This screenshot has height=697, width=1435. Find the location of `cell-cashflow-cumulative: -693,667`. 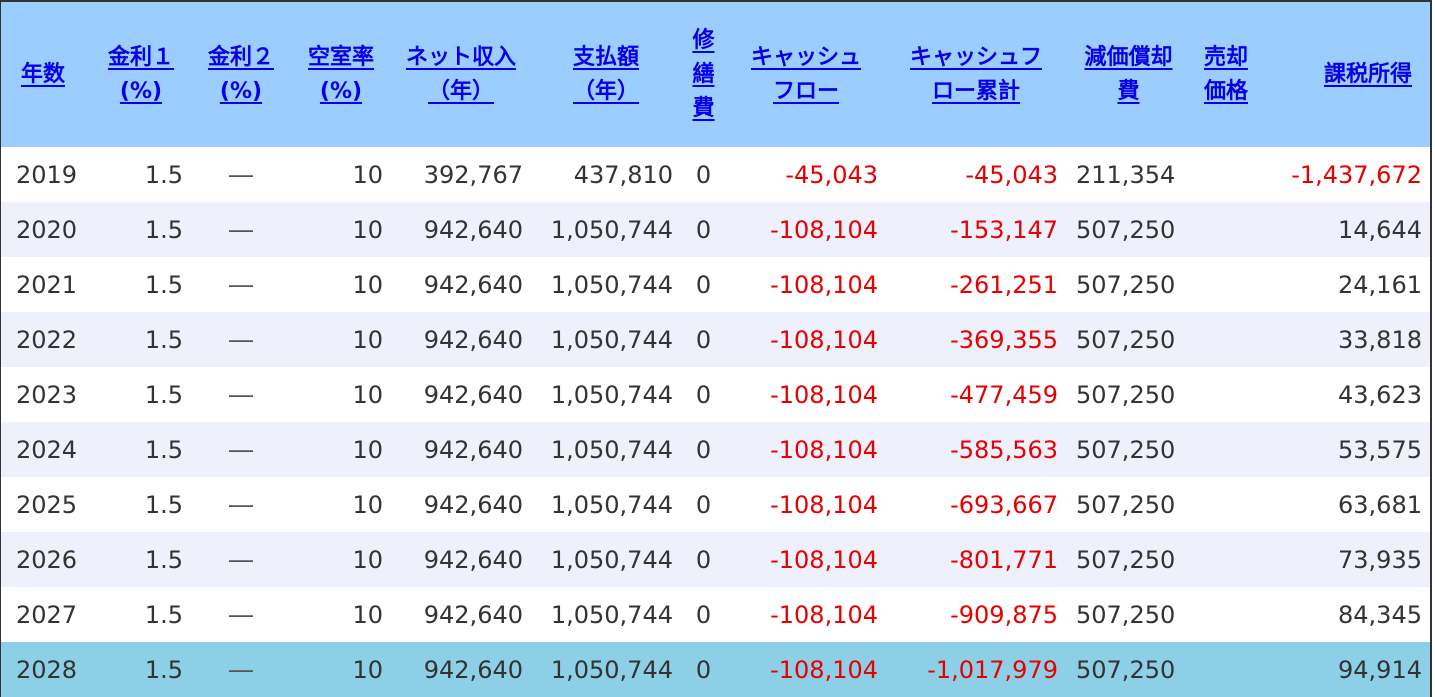

cell-cashflow-cumulative: -693,667 is located at coordinates (1004, 504).